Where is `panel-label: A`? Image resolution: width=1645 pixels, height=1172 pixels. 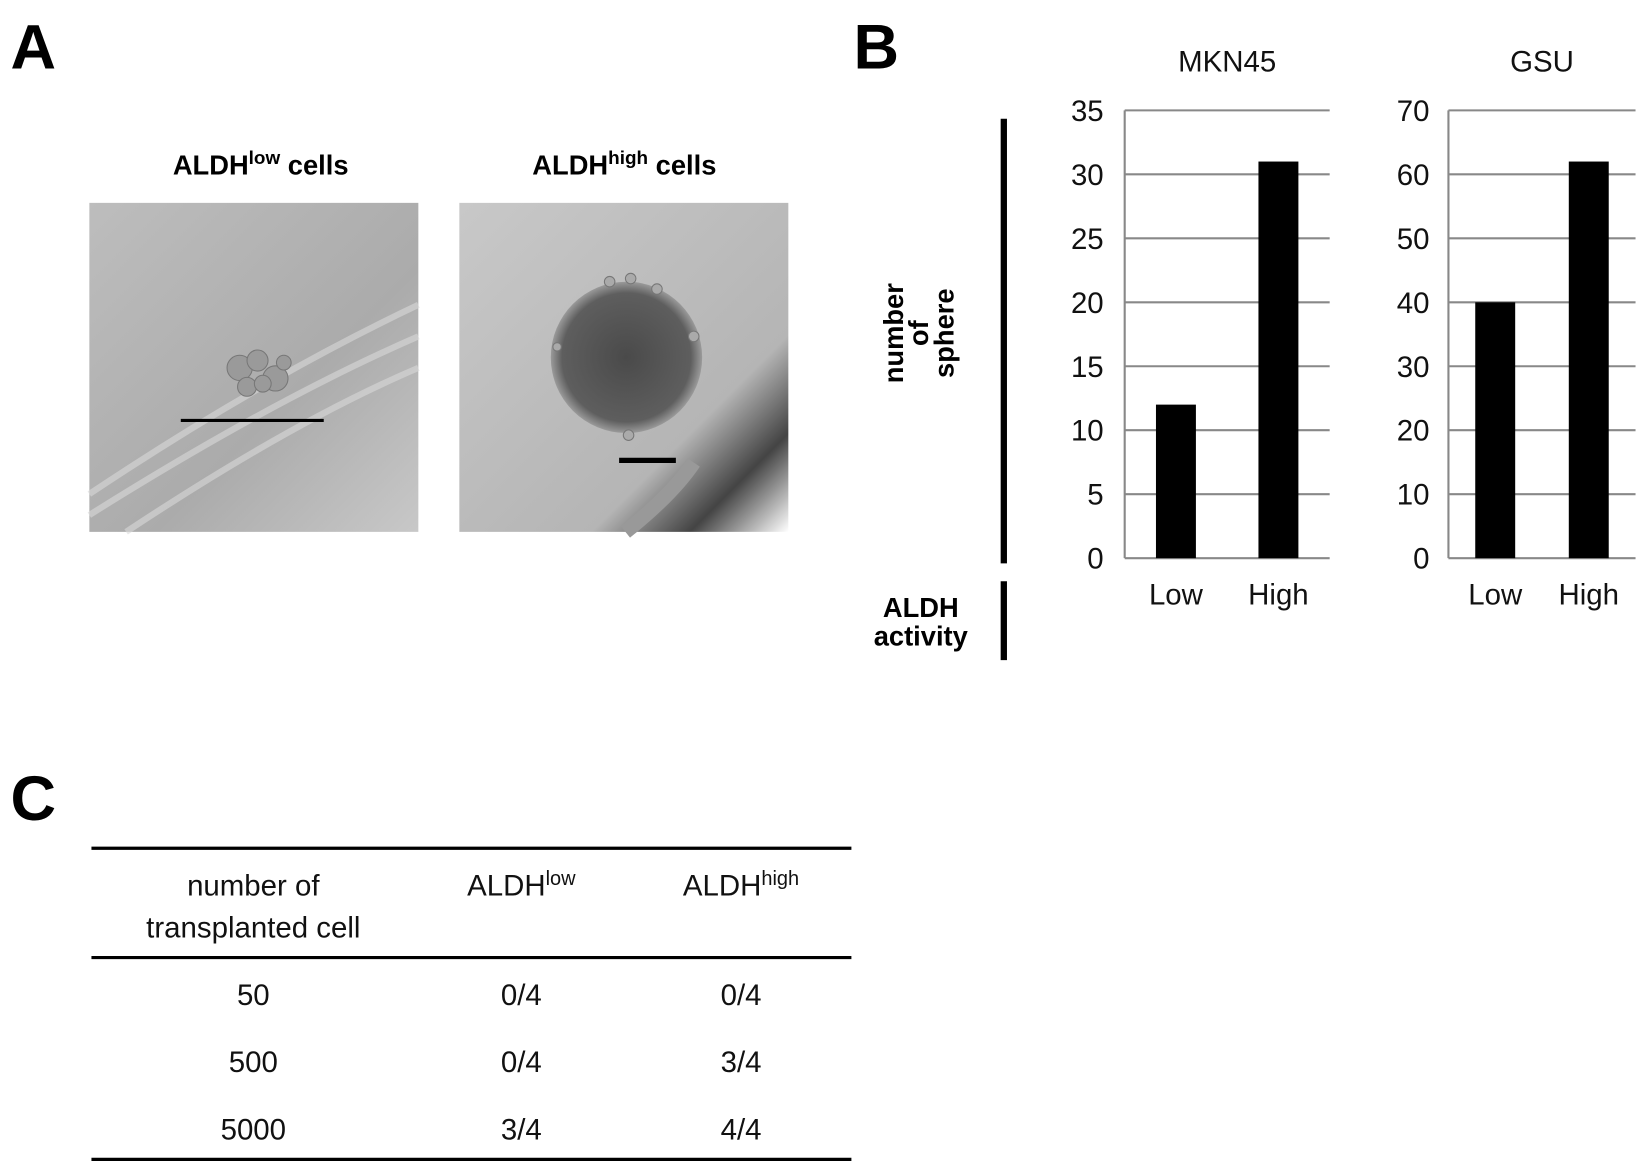 panel-label: A is located at coordinates (34, 47).